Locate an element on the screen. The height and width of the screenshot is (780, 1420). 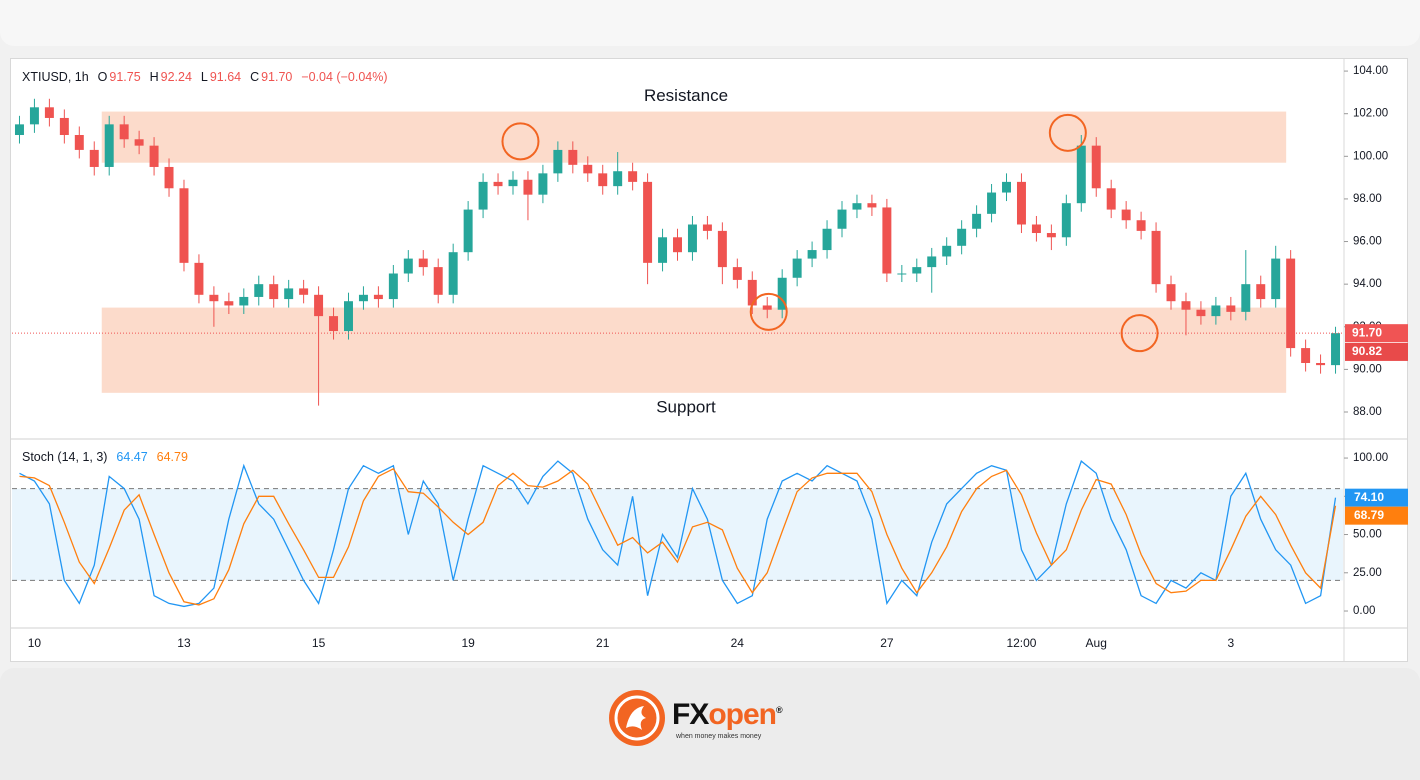
x-tick-label: 3 is located at coordinates (1230, 643).